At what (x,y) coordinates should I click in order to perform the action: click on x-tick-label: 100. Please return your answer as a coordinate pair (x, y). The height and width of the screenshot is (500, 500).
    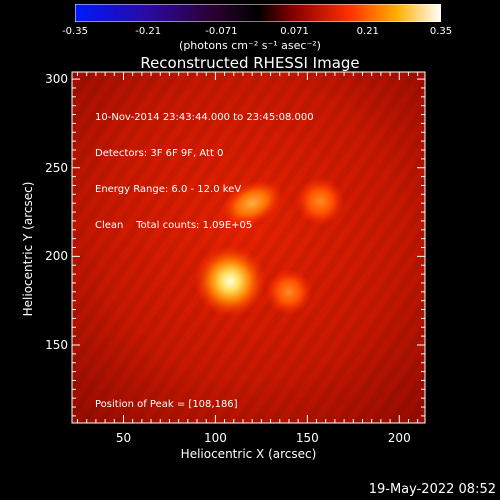
    Looking at the image, I should click on (215, 438).